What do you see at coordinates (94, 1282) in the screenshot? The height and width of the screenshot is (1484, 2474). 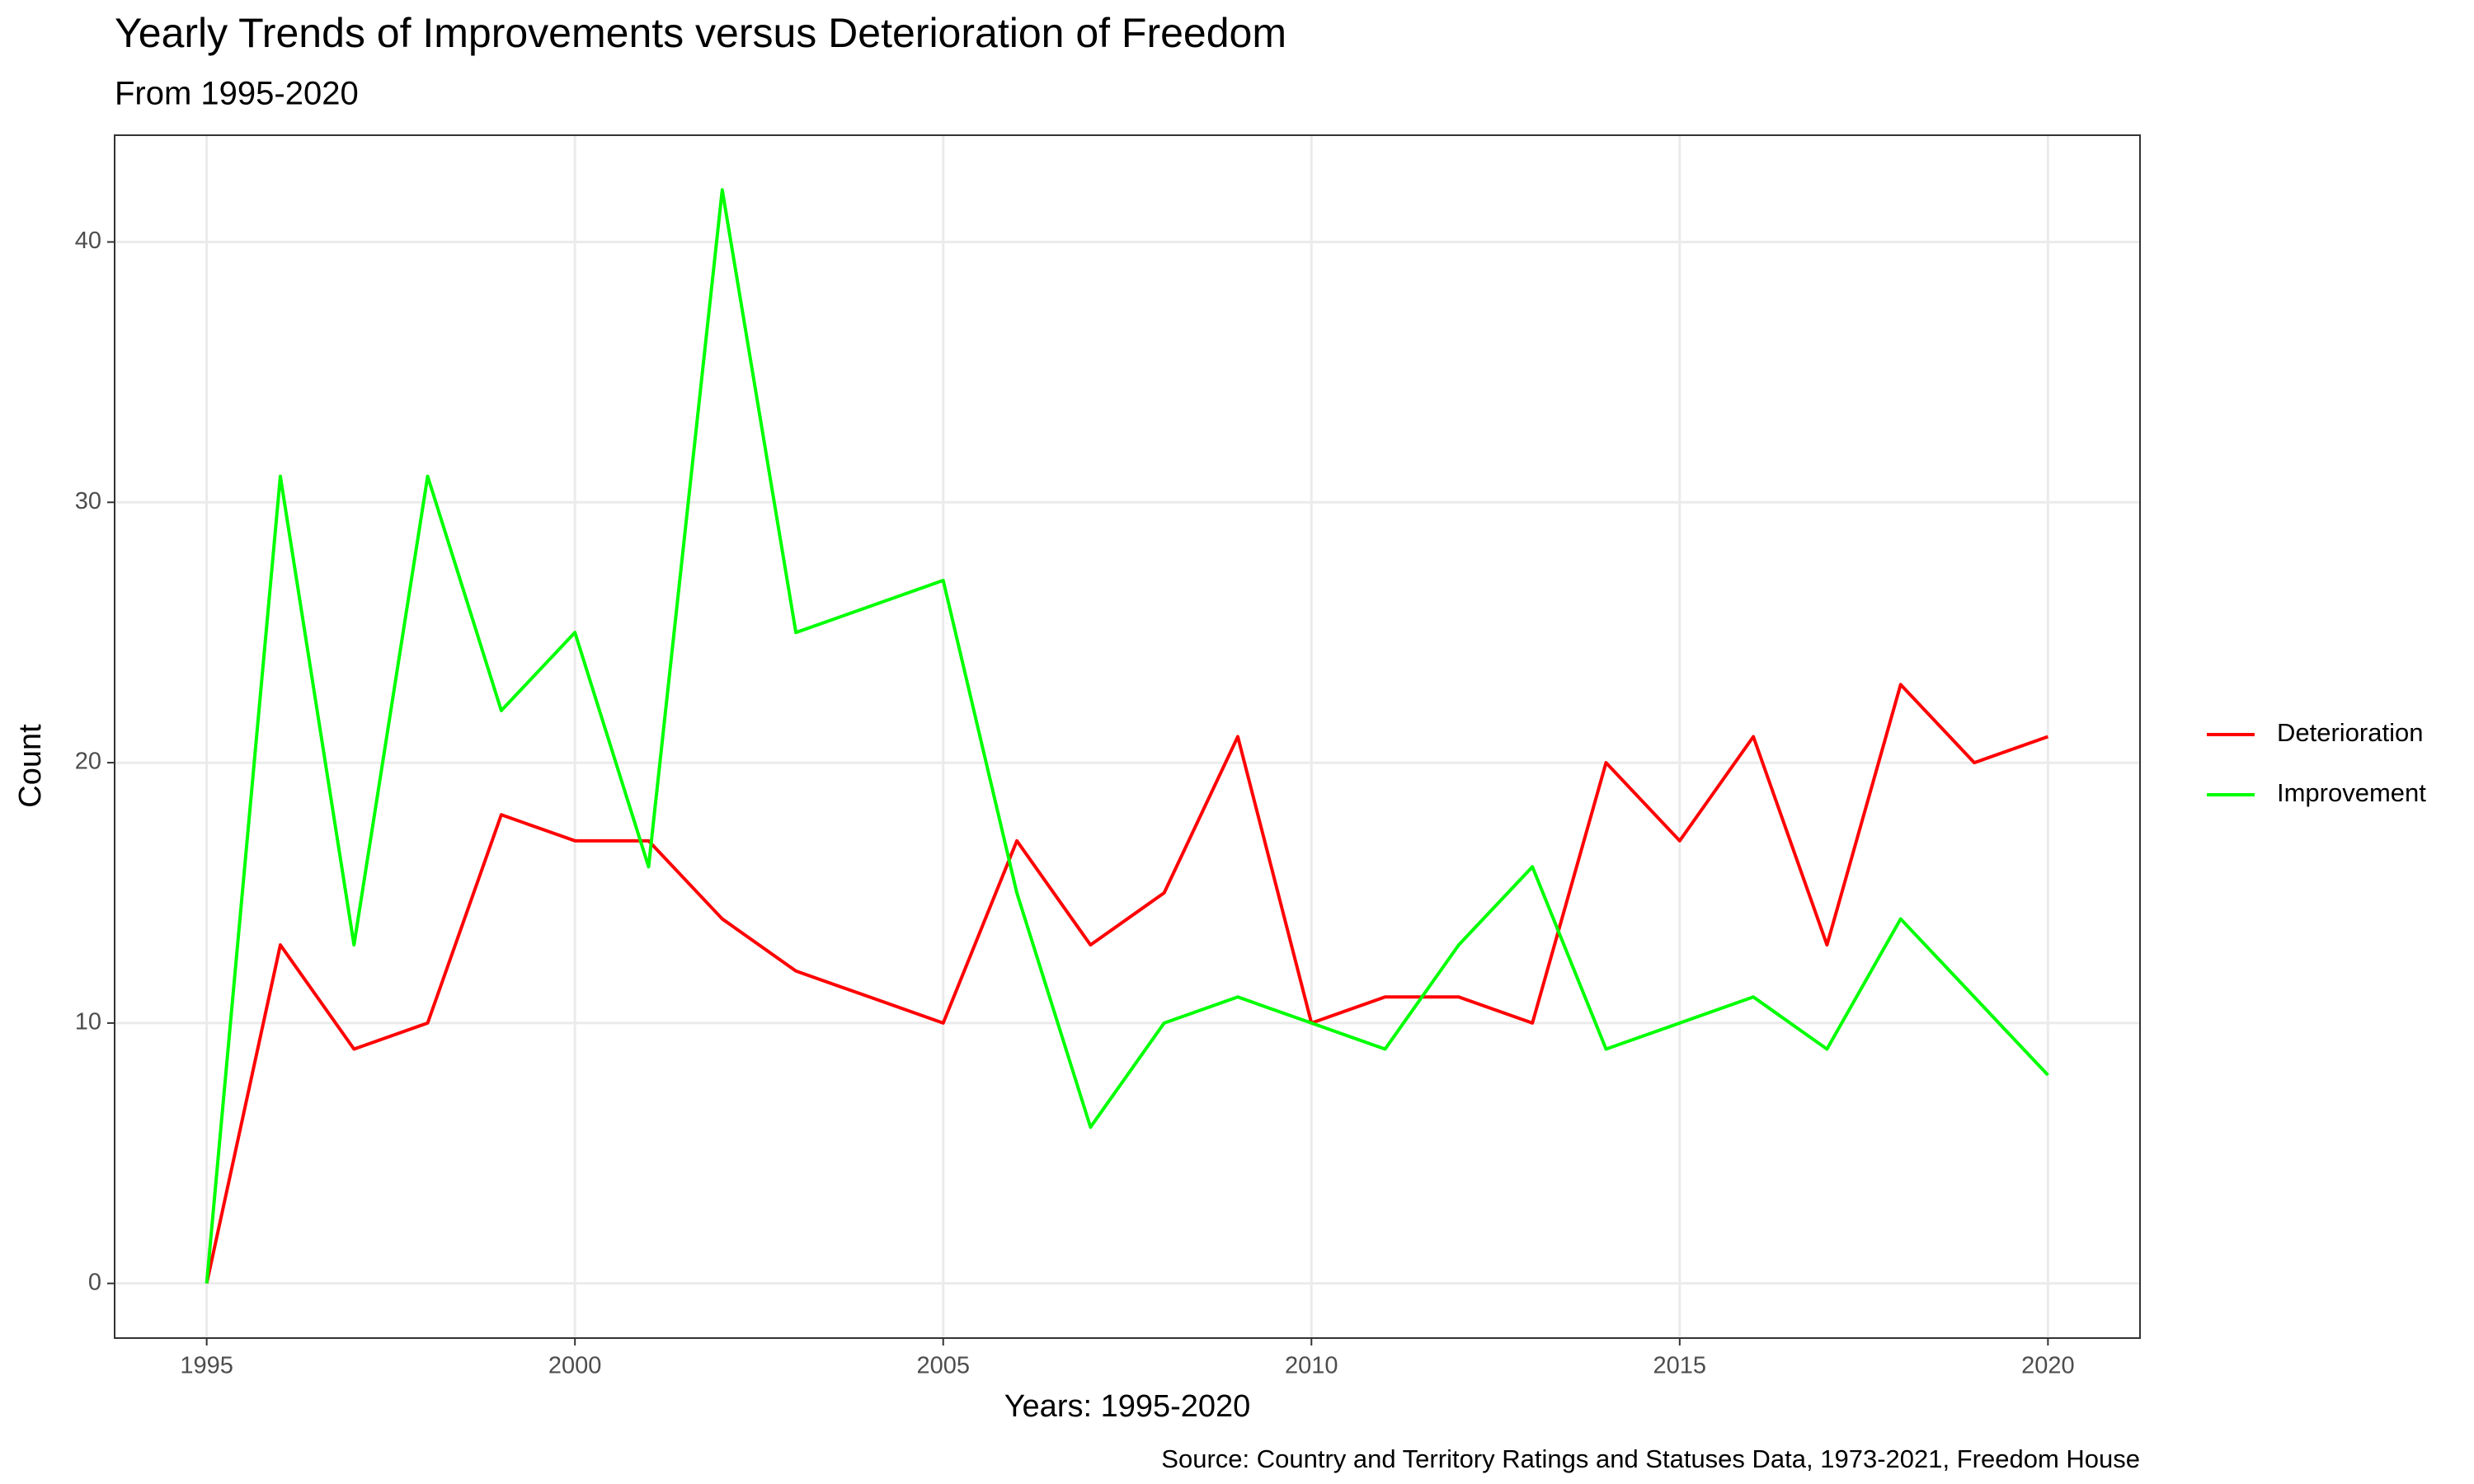 I see `y-tick-label: 0` at bounding box center [94, 1282].